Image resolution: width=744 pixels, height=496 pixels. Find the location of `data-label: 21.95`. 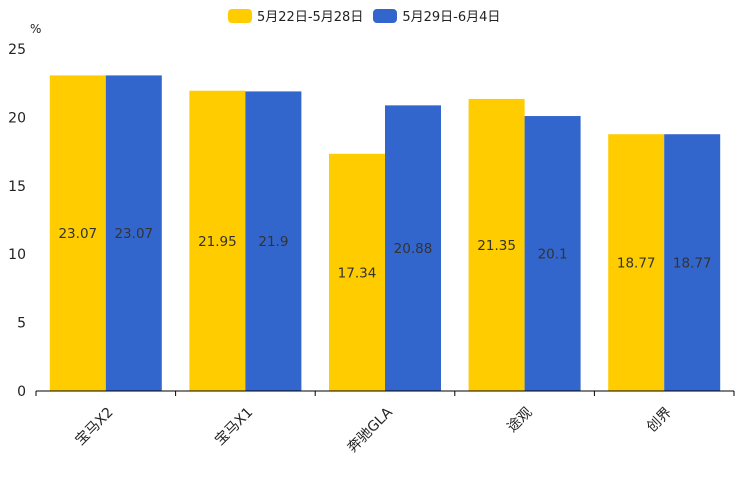

data-label: 21.95 is located at coordinates (217, 242).